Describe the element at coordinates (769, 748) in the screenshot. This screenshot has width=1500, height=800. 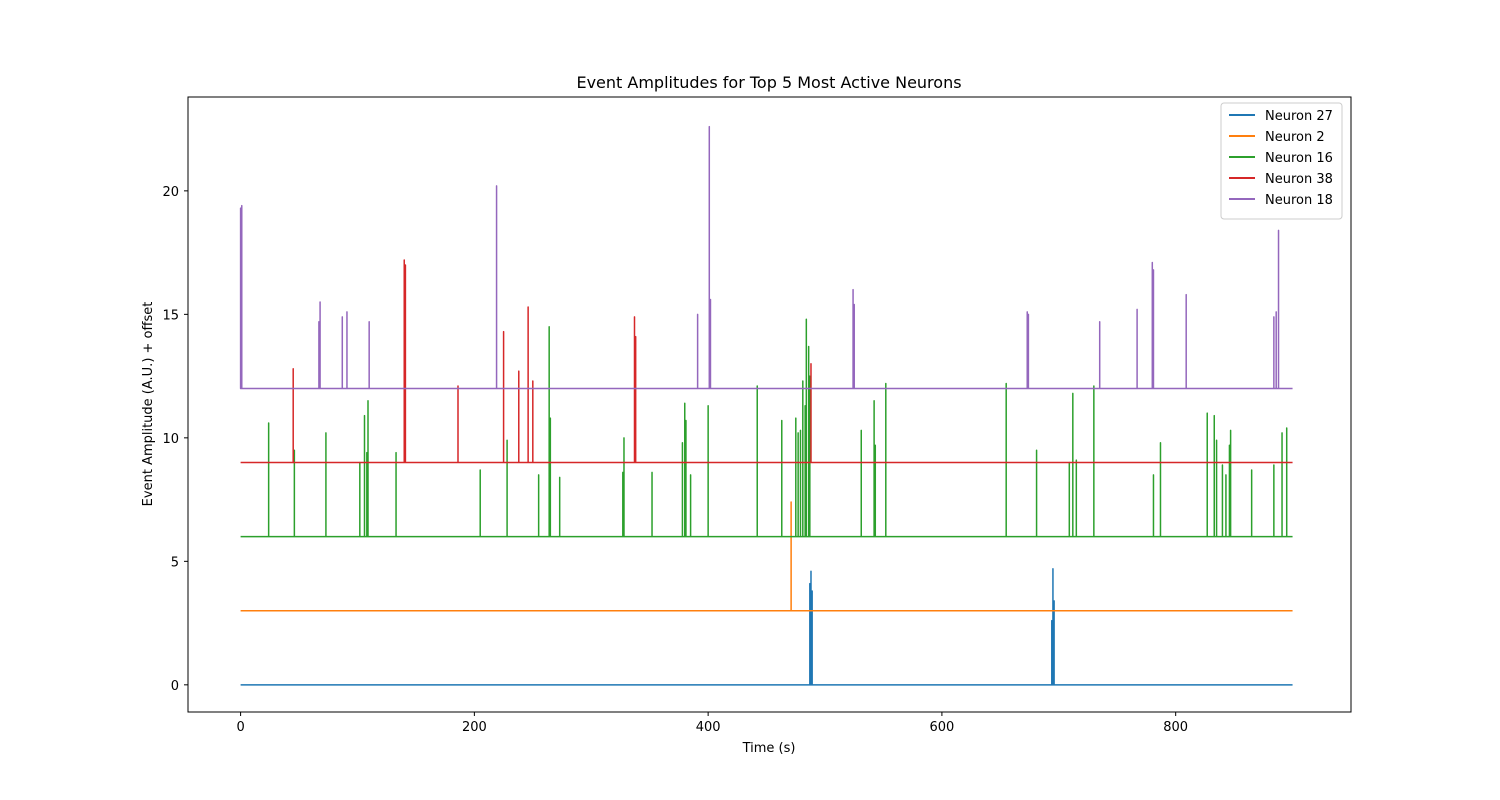
I see `x-axis-label: Time (s)` at that location.